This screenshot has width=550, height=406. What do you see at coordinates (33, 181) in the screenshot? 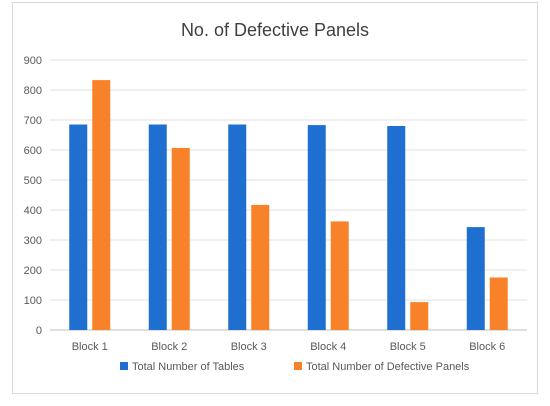
I see `y-tick-label: 500` at bounding box center [33, 181].